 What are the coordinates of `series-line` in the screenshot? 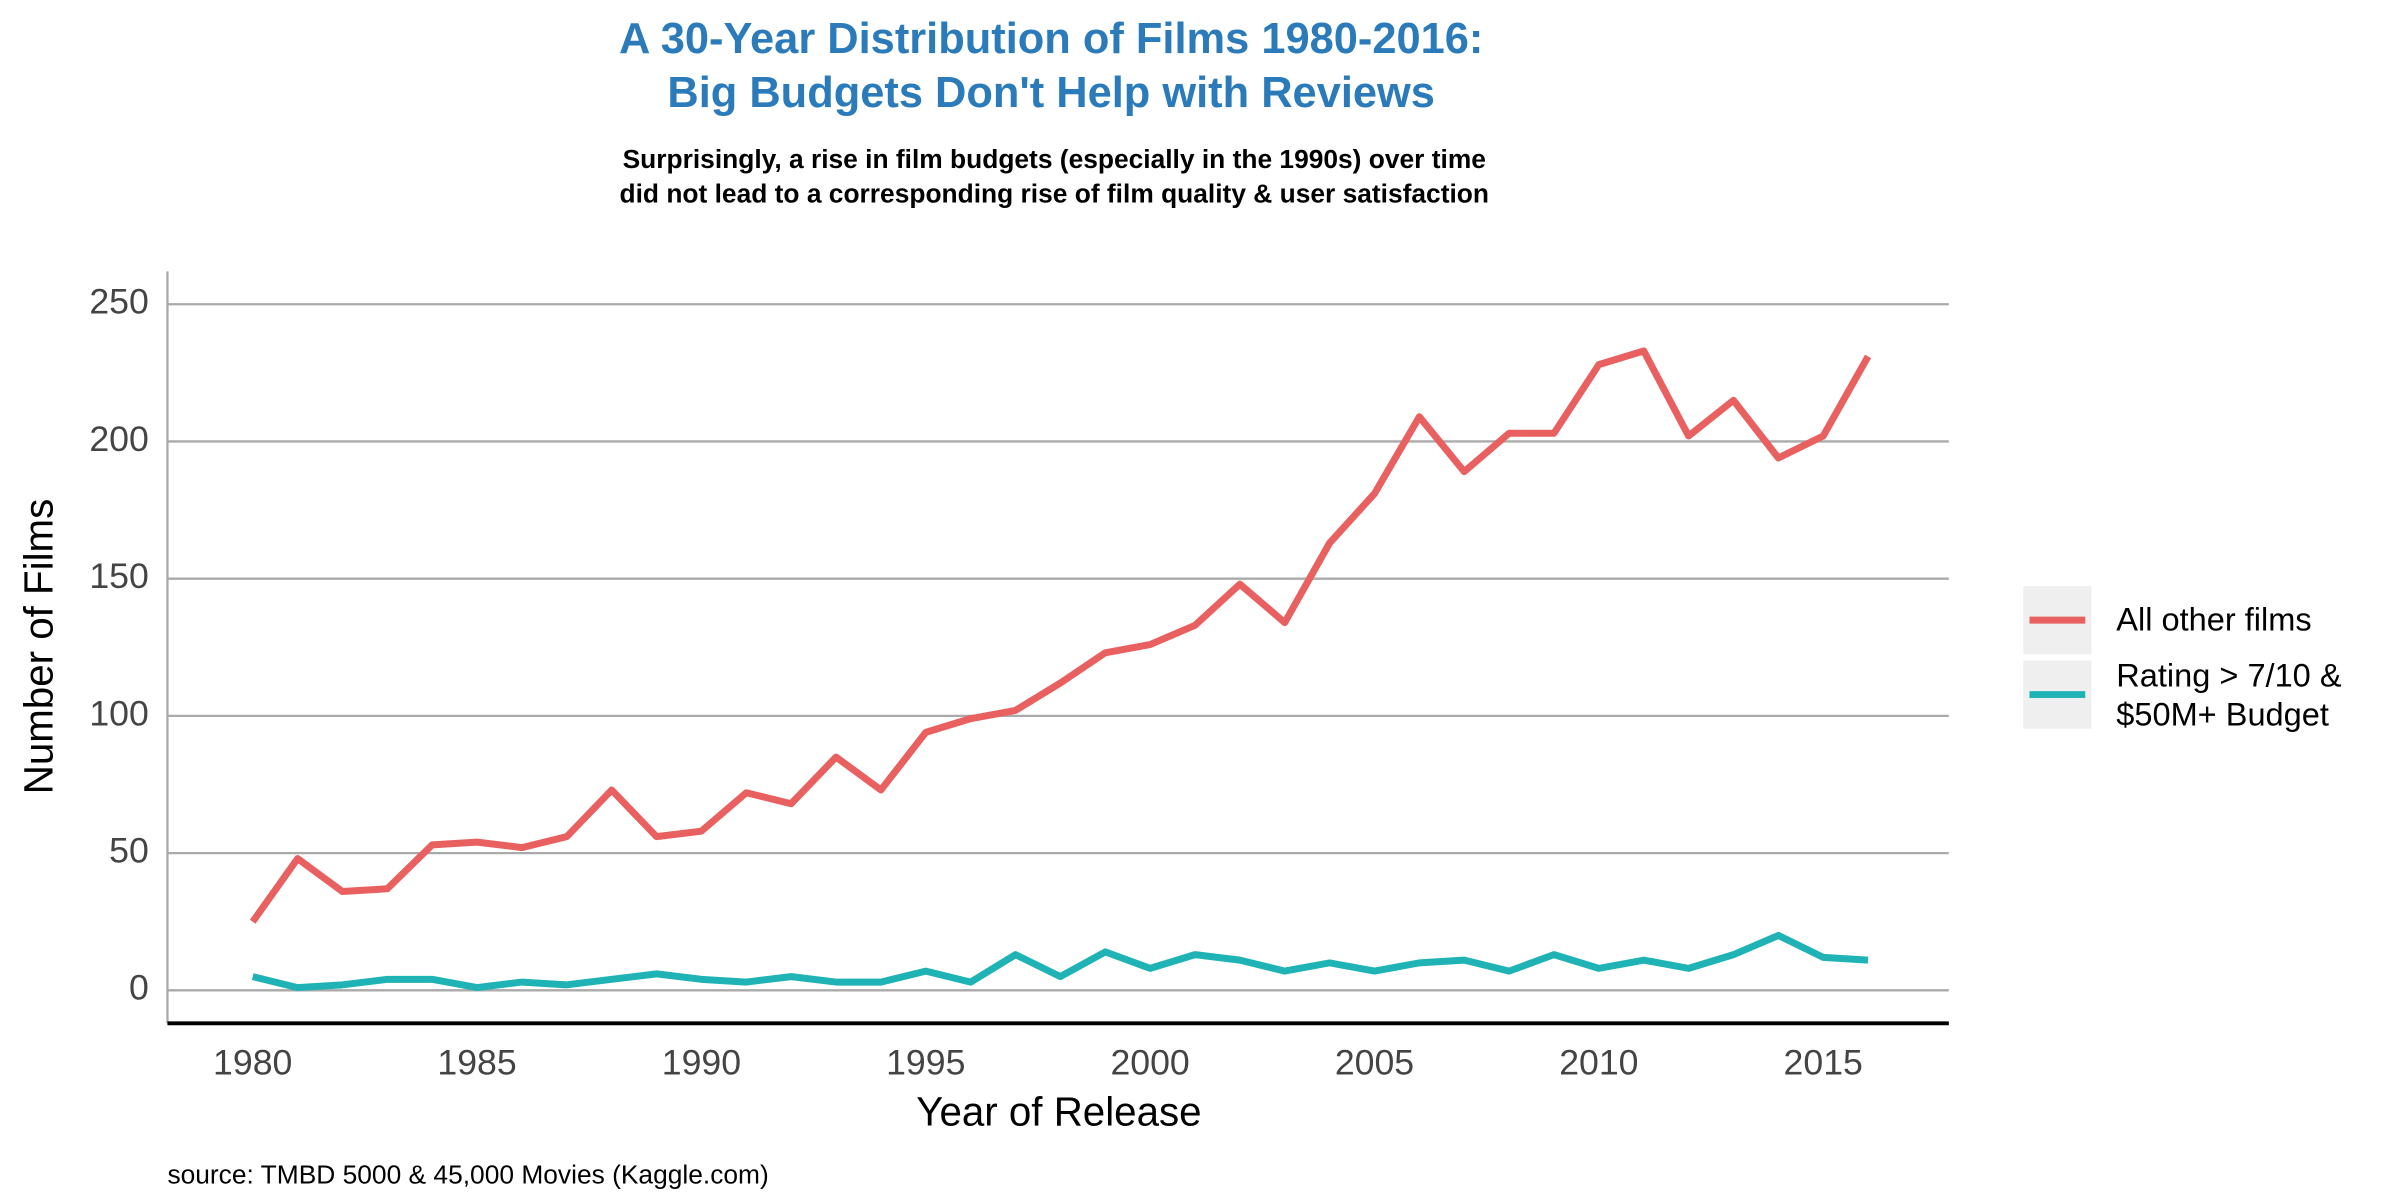 It's located at (1060, 961).